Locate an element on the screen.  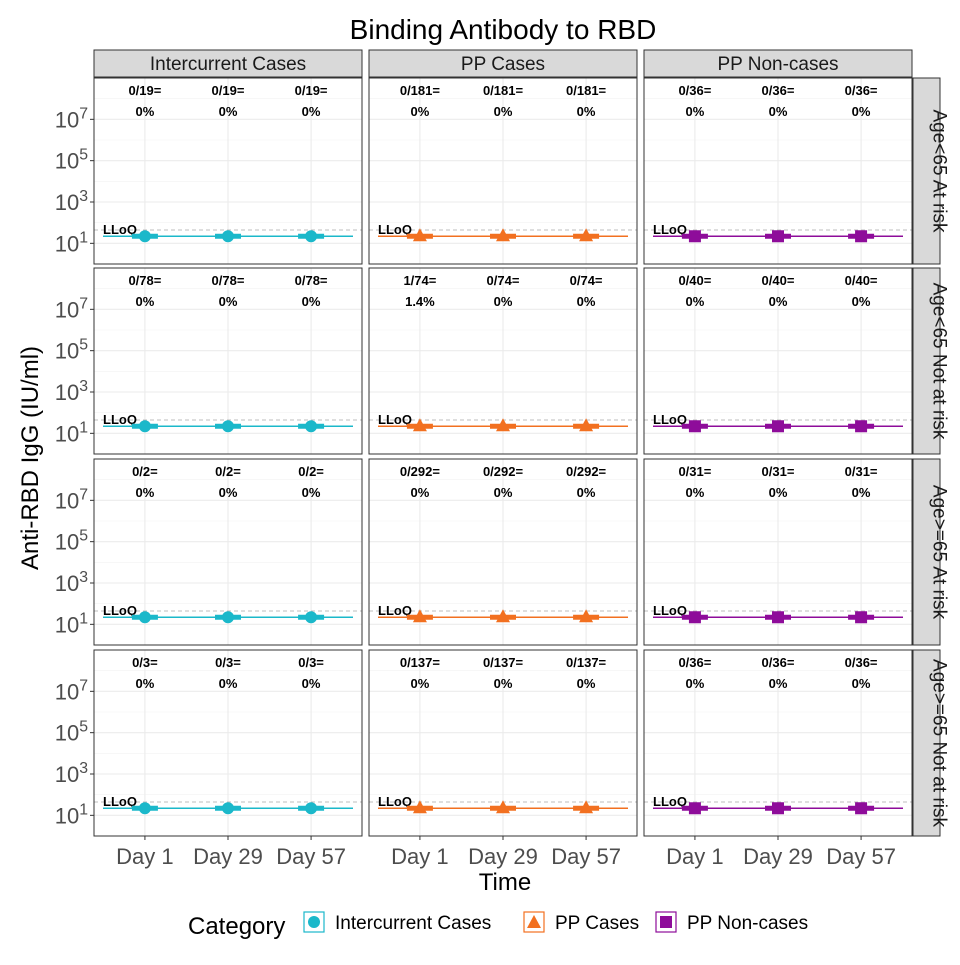
chart-title: Binding Antibody to RBD is located at coordinates (503, 29).